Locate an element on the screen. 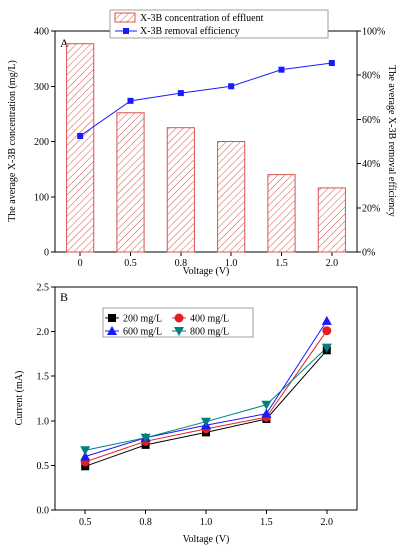 Image resolution: width=402 pixels, height=550 pixels. chart-a-y2-tick-label: 100% is located at coordinates (373, 32).